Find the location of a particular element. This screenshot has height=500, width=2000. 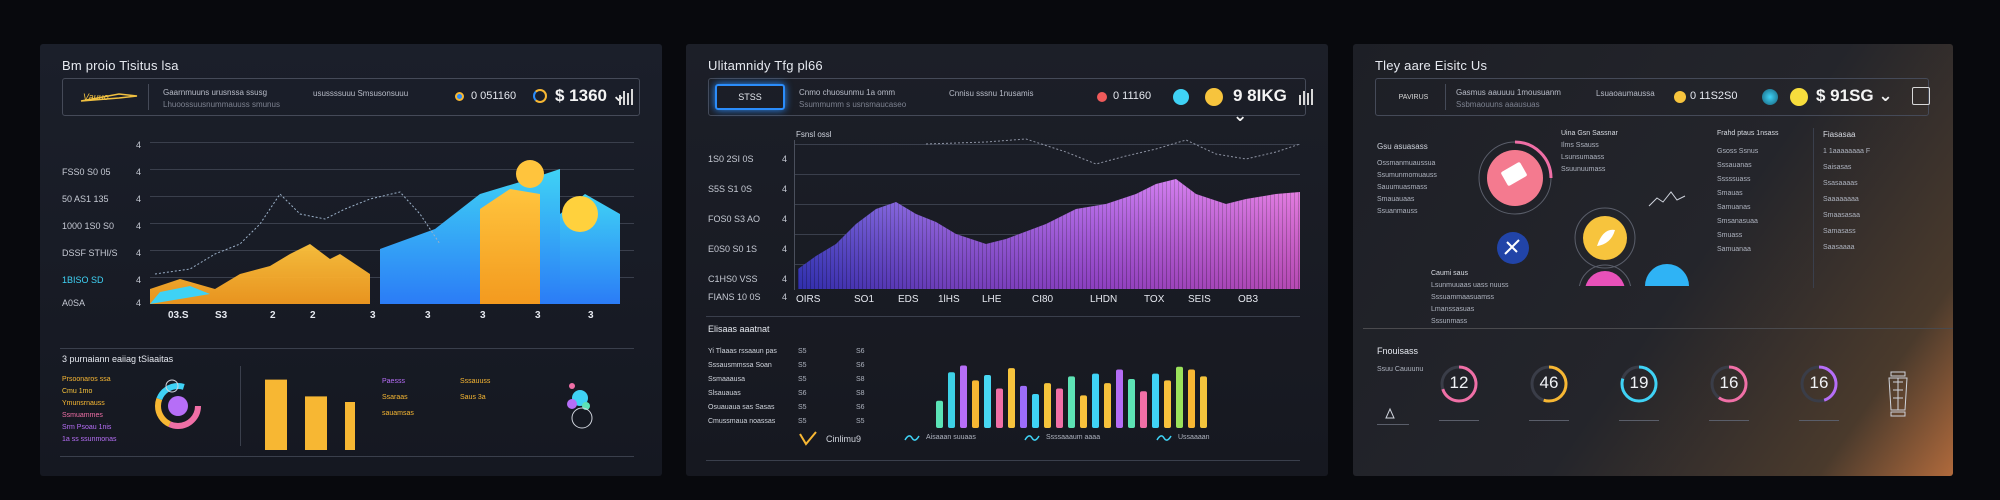

logo: PAVIRUS is located at coordinates (1414, 97).